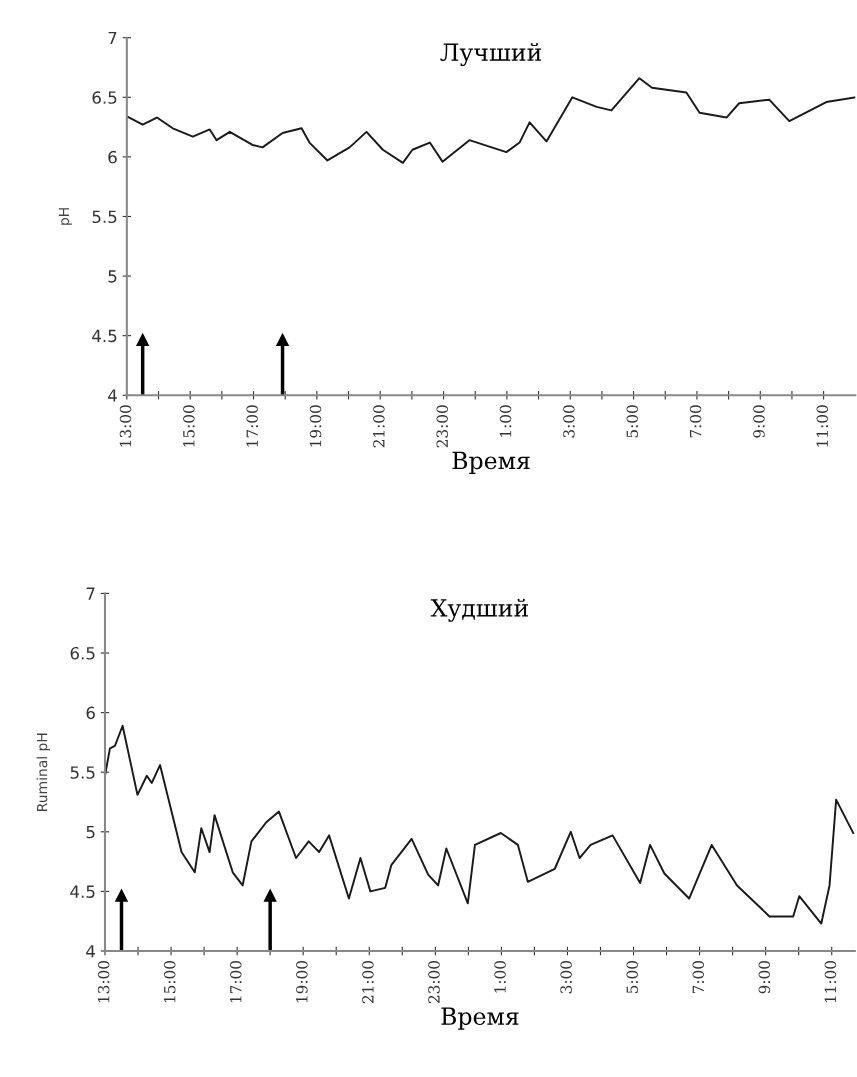 The width and height of the screenshot is (857, 1077). I want to click on chart-title: Лучший, so click(491, 55).